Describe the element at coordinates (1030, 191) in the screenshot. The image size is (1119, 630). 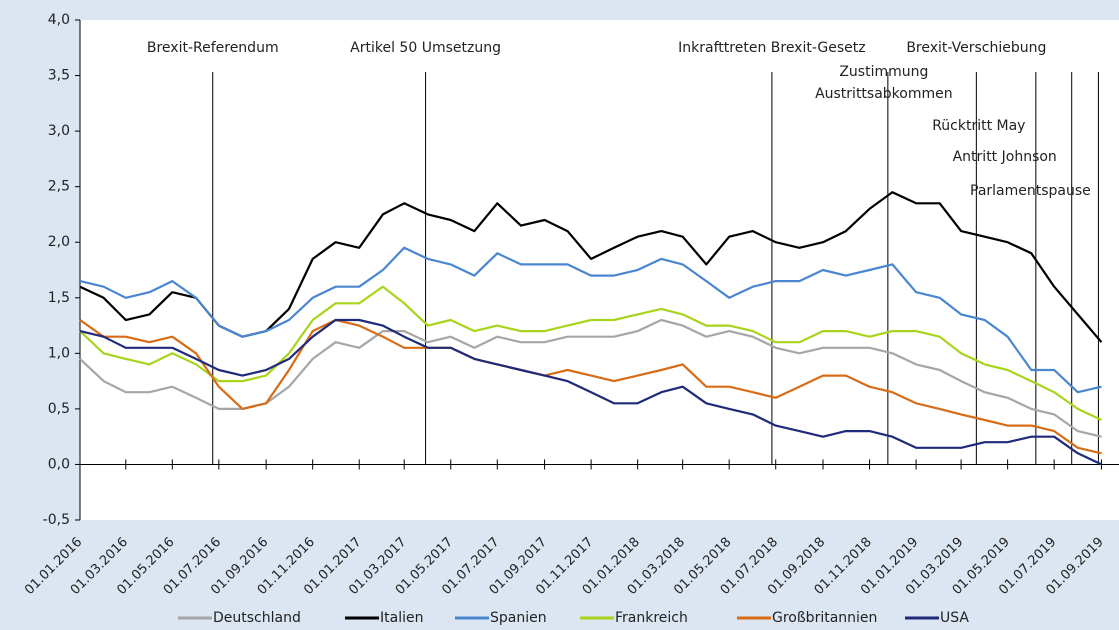
I see `event-label: Parlamentspause` at that location.